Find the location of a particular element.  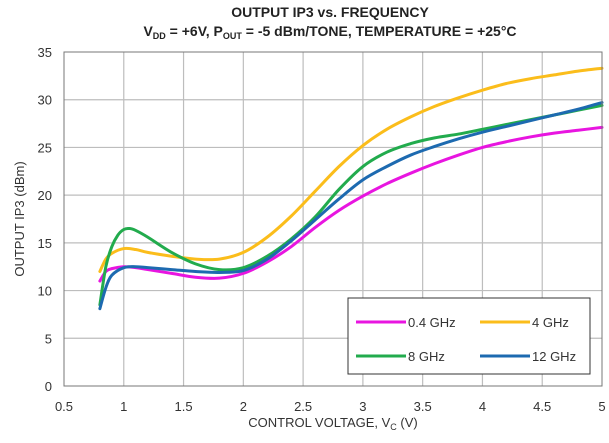

x-tick-labels: 0.5 1 1.5 2 2.5 3 3.5 4 4.5 5 is located at coordinates (330, 406).